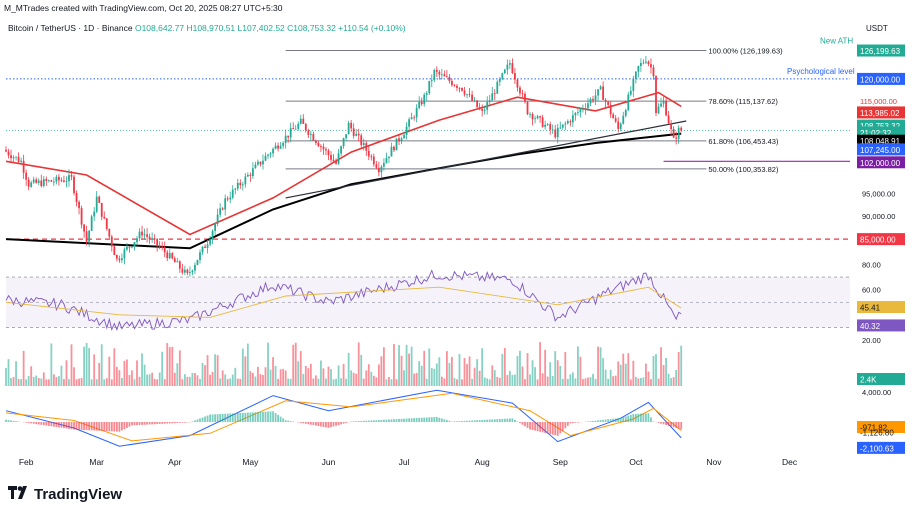  What do you see at coordinates (870, 326) in the screenshot?
I see `rsi-value-label: 40.32` at bounding box center [870, 326].